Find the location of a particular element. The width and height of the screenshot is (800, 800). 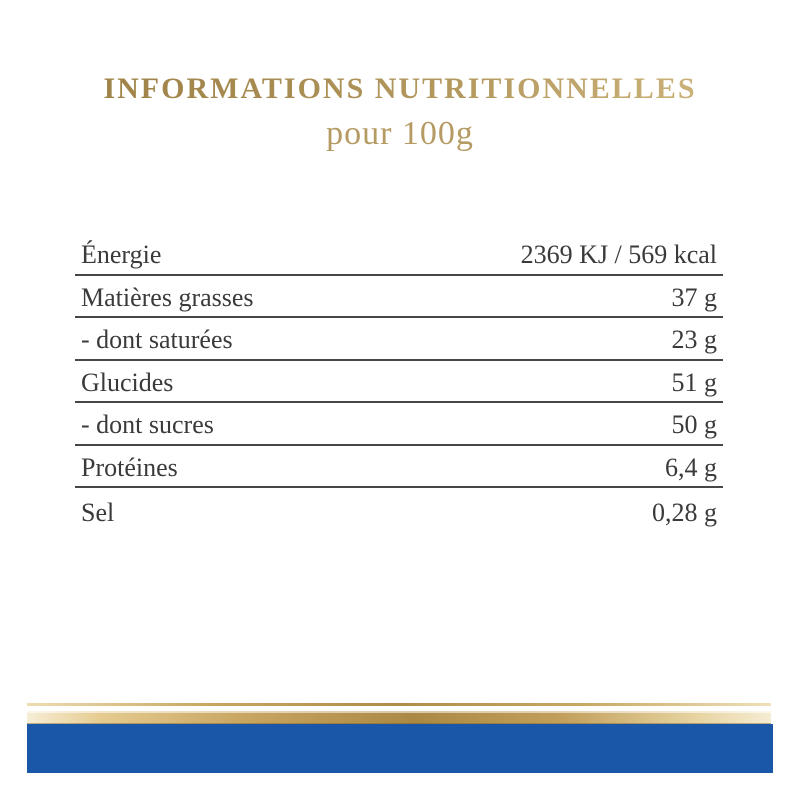

row-label: Énergie is located at coordinates (121, 255).